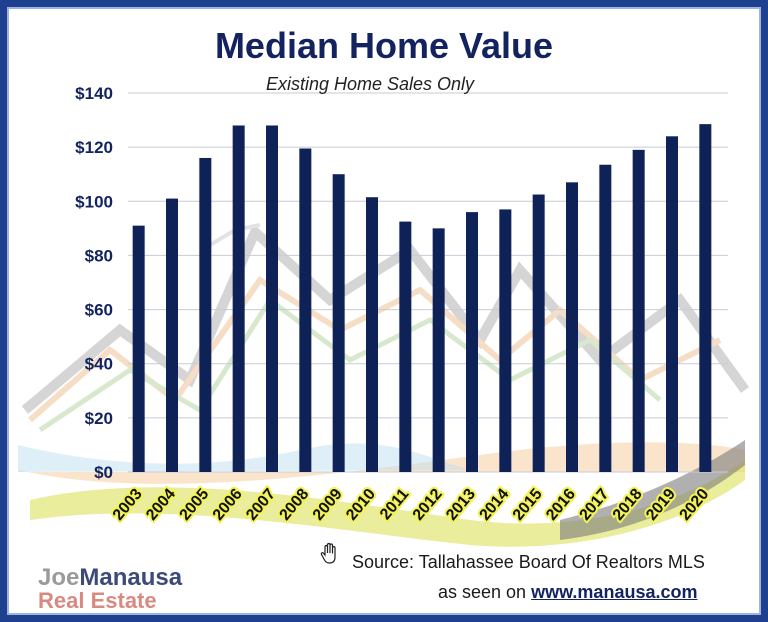 This screenshot has width=768, height=622. Describe the element at coordinates (138, 348) in the screenshot. I see `bar-2003` at that location.